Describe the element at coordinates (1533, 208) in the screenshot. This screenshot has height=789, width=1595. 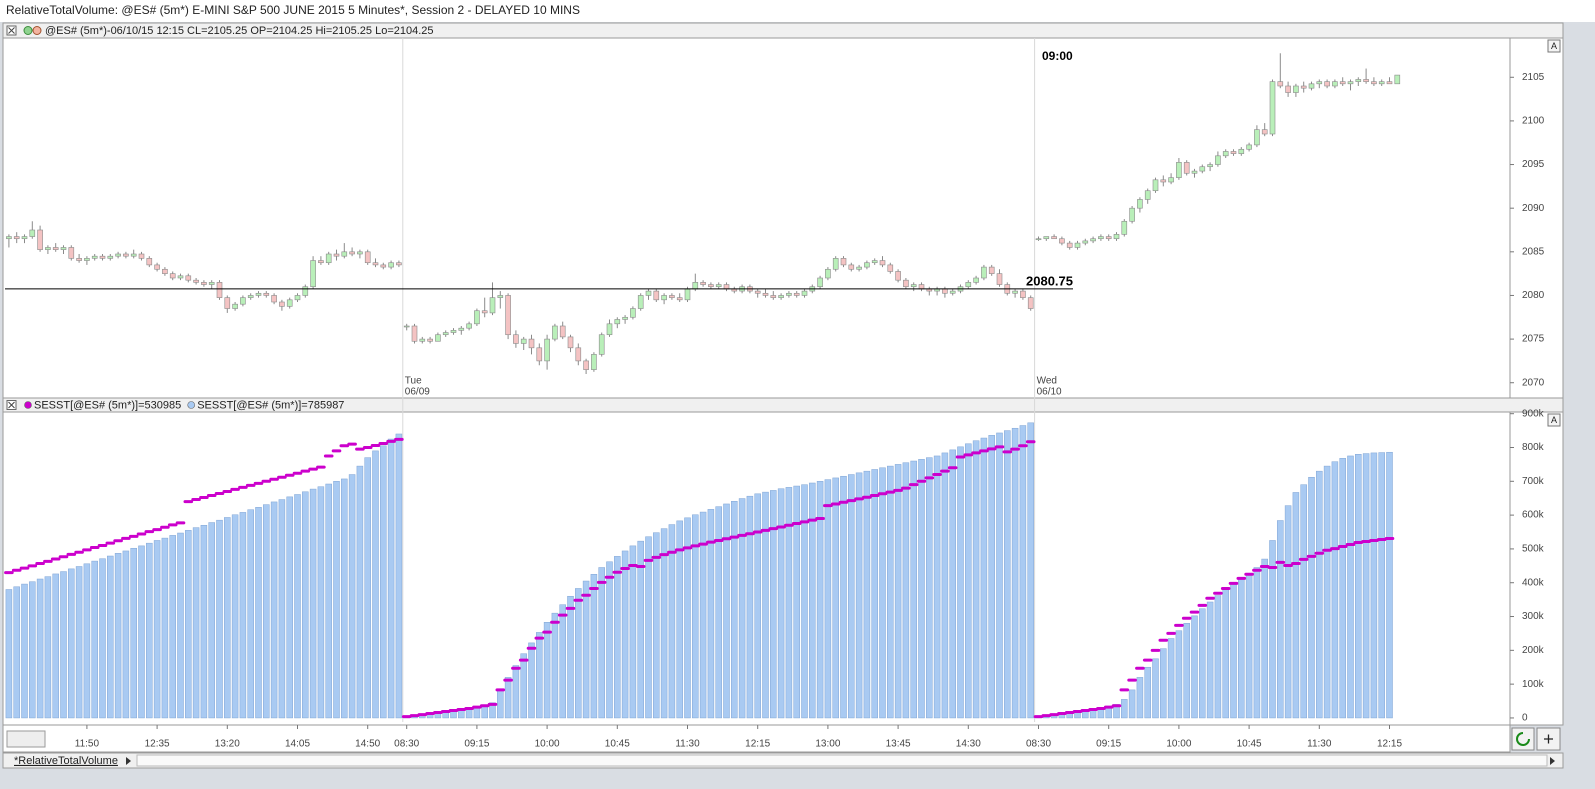
I see `y-tick-label: 2090` at that location.